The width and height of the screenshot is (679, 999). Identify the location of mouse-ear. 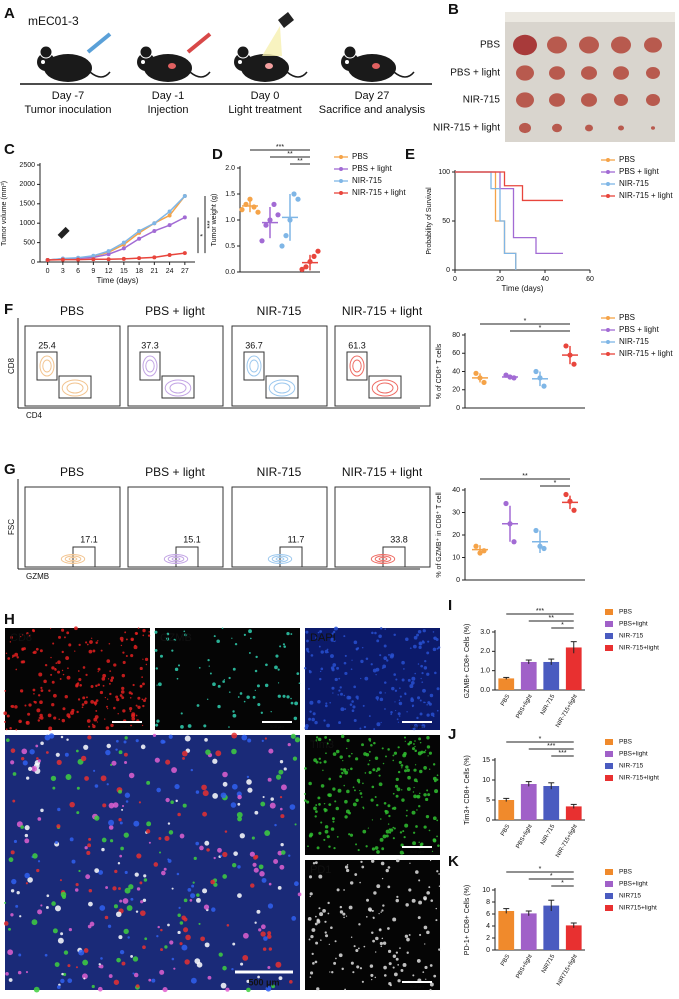
(146, 52).